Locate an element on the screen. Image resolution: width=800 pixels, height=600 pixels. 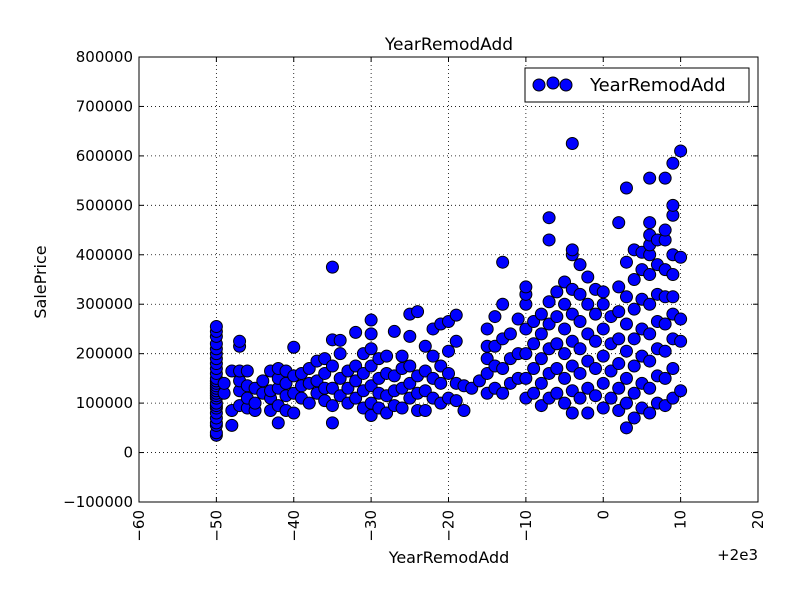
y-tick-label: 400000 is located at coordinates (104, 255).